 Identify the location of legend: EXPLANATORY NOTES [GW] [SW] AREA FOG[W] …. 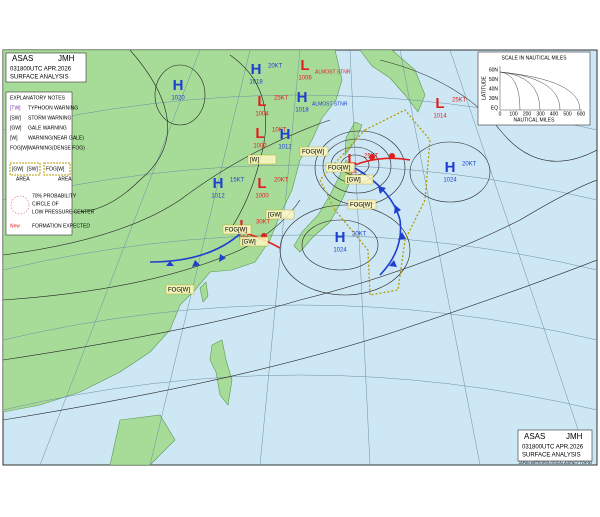
(50, 163).